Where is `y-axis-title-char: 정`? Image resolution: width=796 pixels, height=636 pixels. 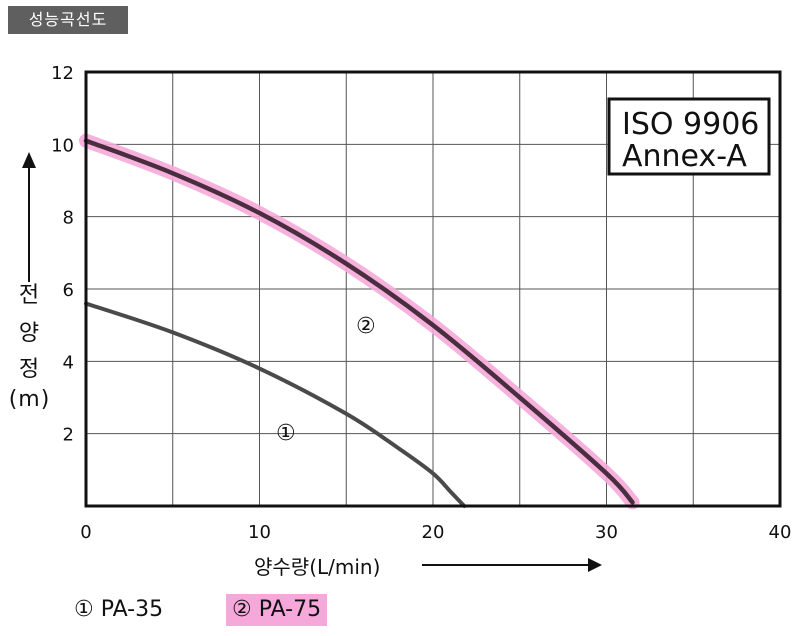 y-axis-title-char: 정 is located at coordinates (29, 369).